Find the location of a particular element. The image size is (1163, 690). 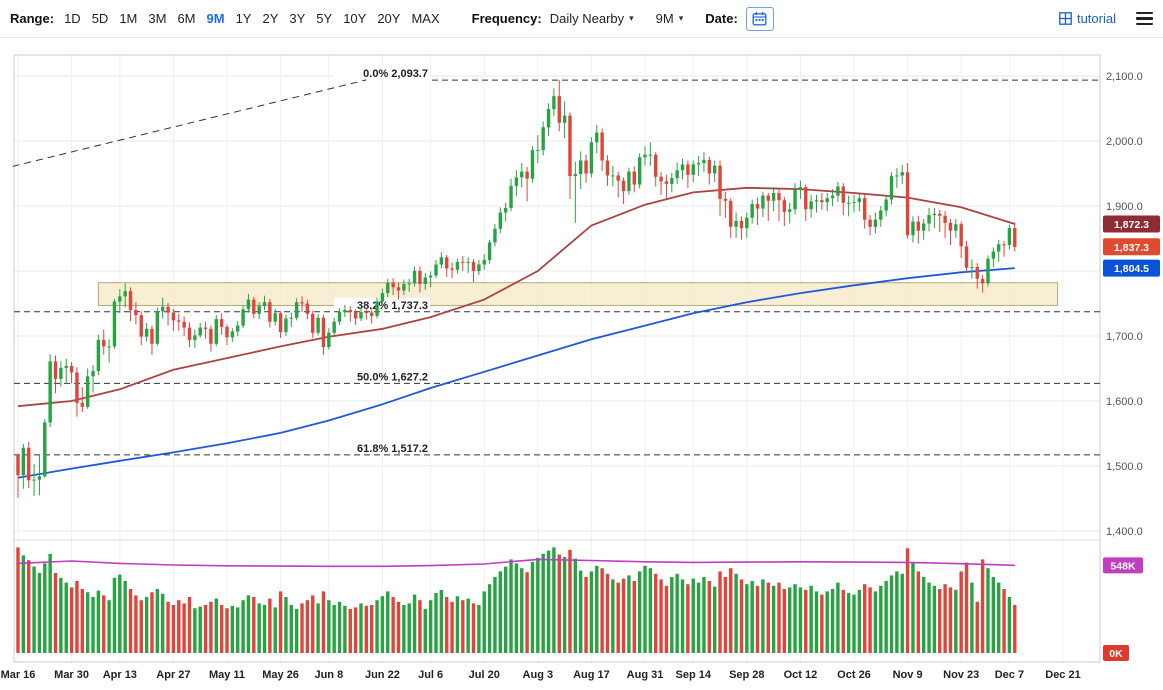

support-zone-layer is located at coordinates (578, 294).